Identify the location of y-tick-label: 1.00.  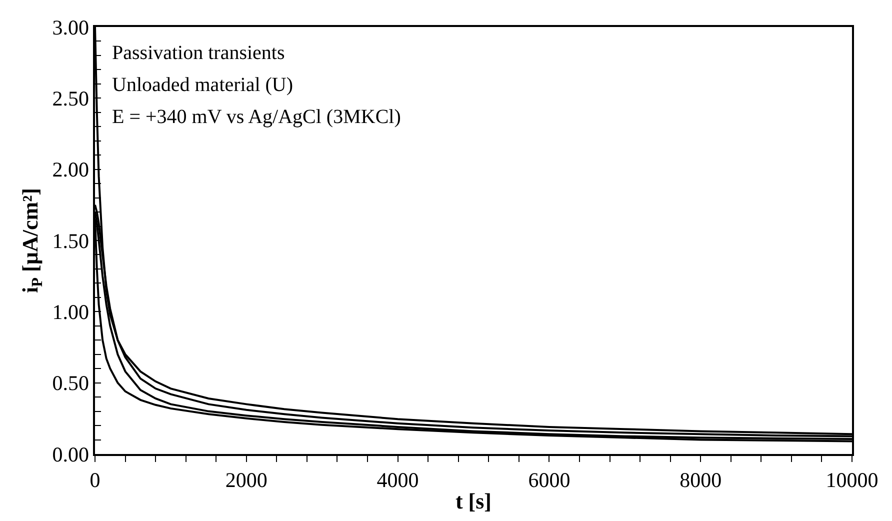
(71, 312).